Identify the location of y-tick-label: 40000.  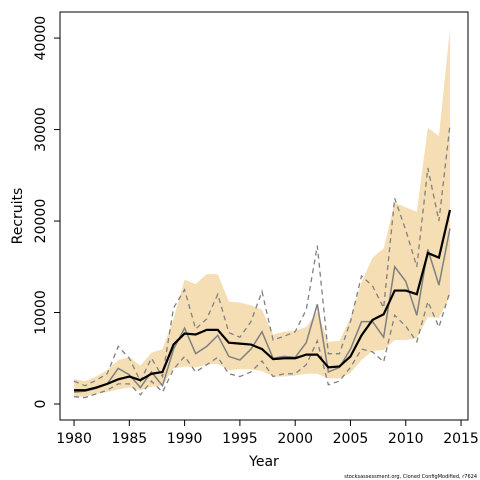
(41, 38).